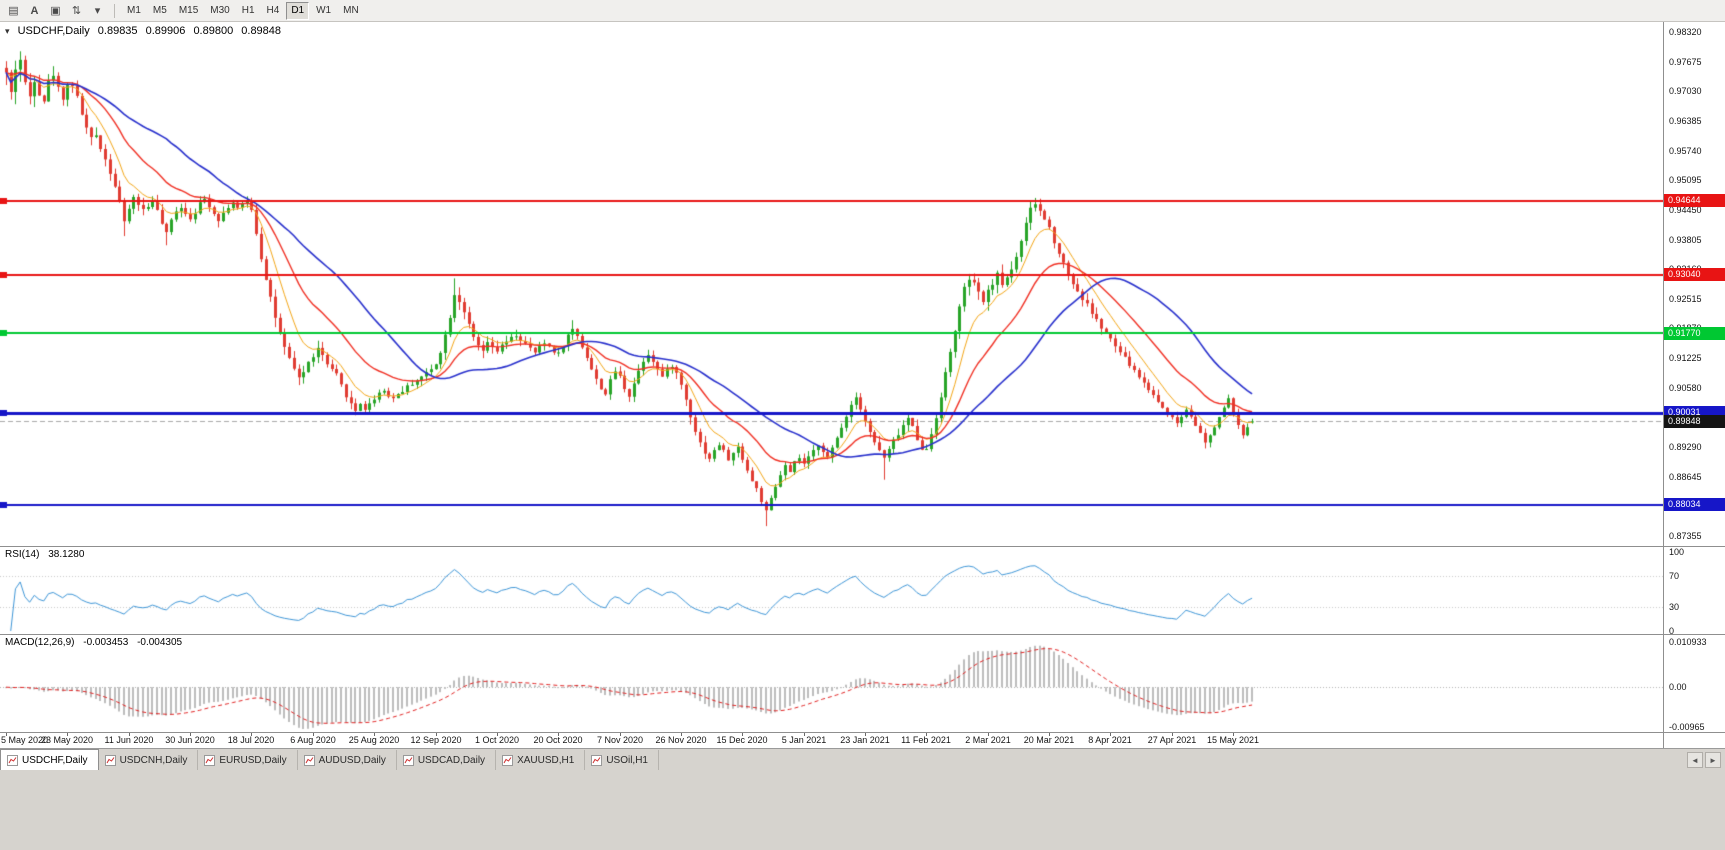  What do you see at coordinates (451, 760) in the screenshot?
I see `tab-label: USDCAD,Daily` at bounding box center [451, 760].